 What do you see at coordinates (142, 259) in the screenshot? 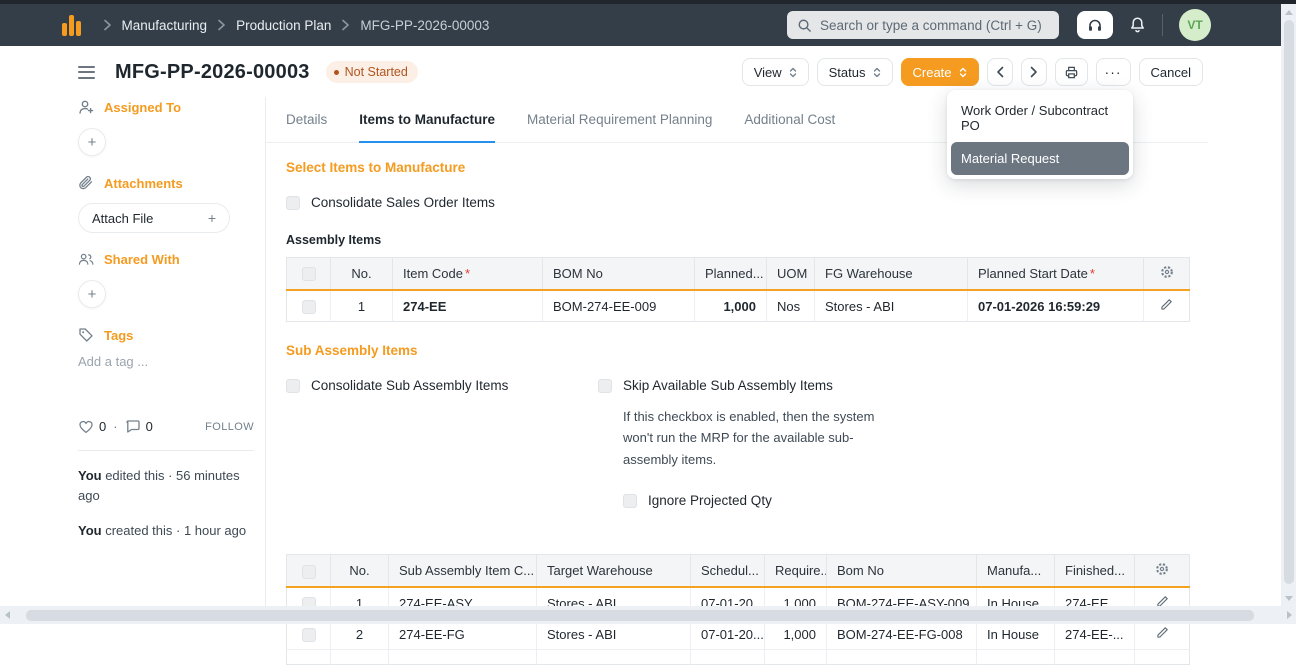
I see `shared-with-label: Shared With` at bounding box center [142, 259].